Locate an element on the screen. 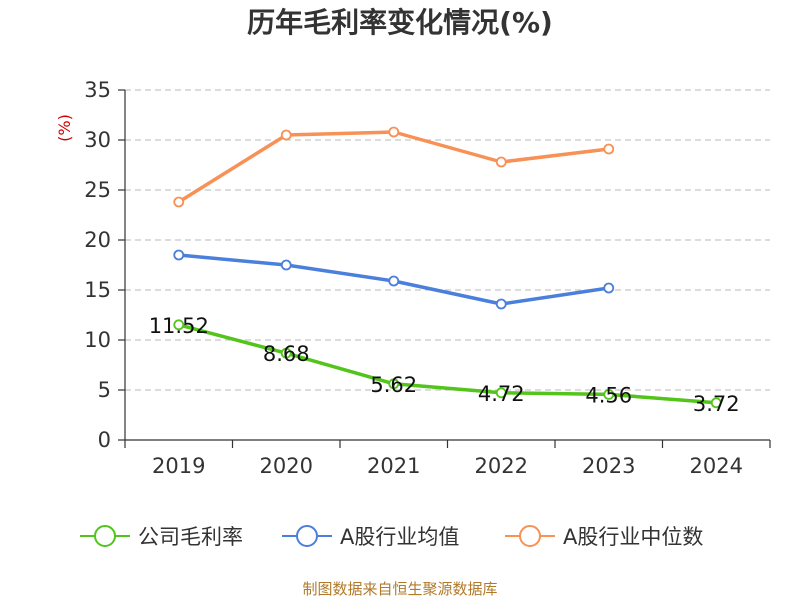  legend: 公司毛利率 A股行业均值 A股行业中位数 is located at coordinates (391, 537).